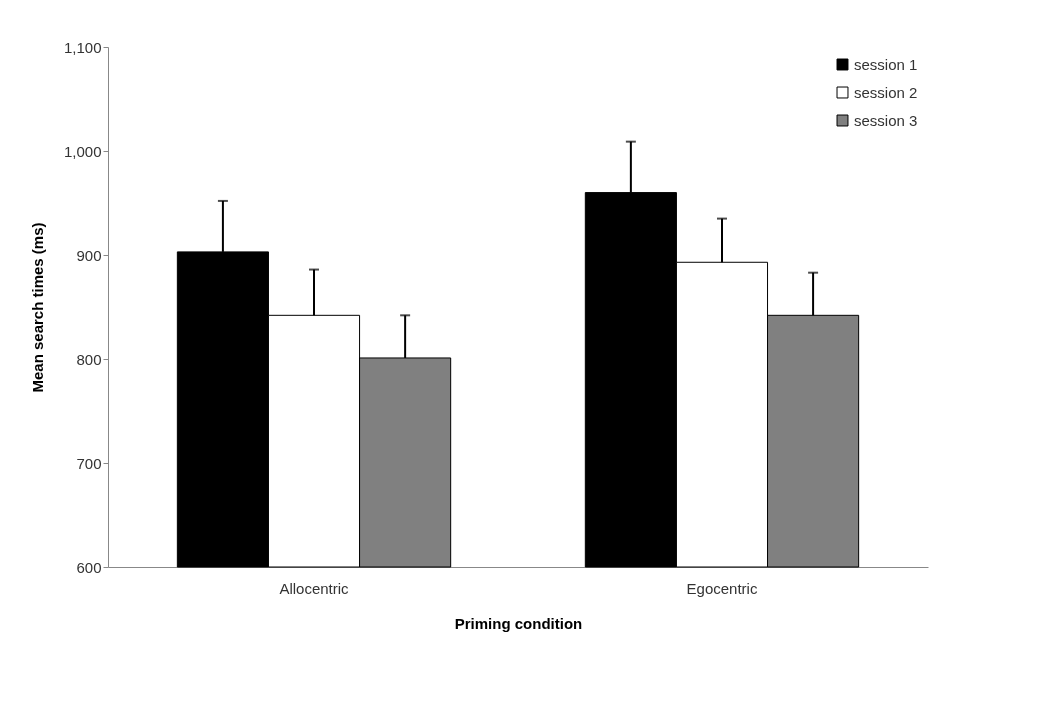 The image size is (1050, 708). What do you see at coordinates (886, 120) in the screenshot?
I see `legend-label: session 3` at bounding box center [886, 120].